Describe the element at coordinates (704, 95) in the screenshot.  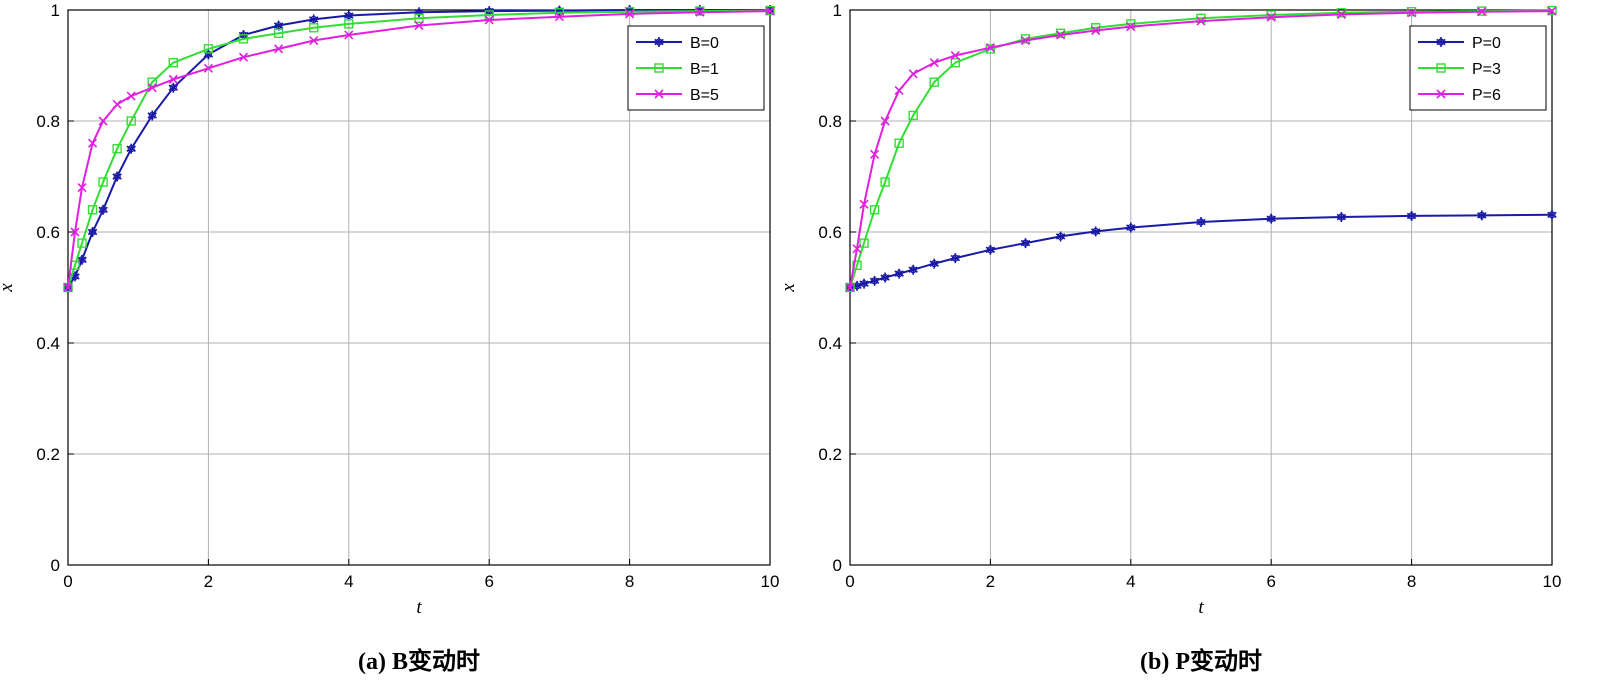
I see `legend-entry: B=5` at that location.